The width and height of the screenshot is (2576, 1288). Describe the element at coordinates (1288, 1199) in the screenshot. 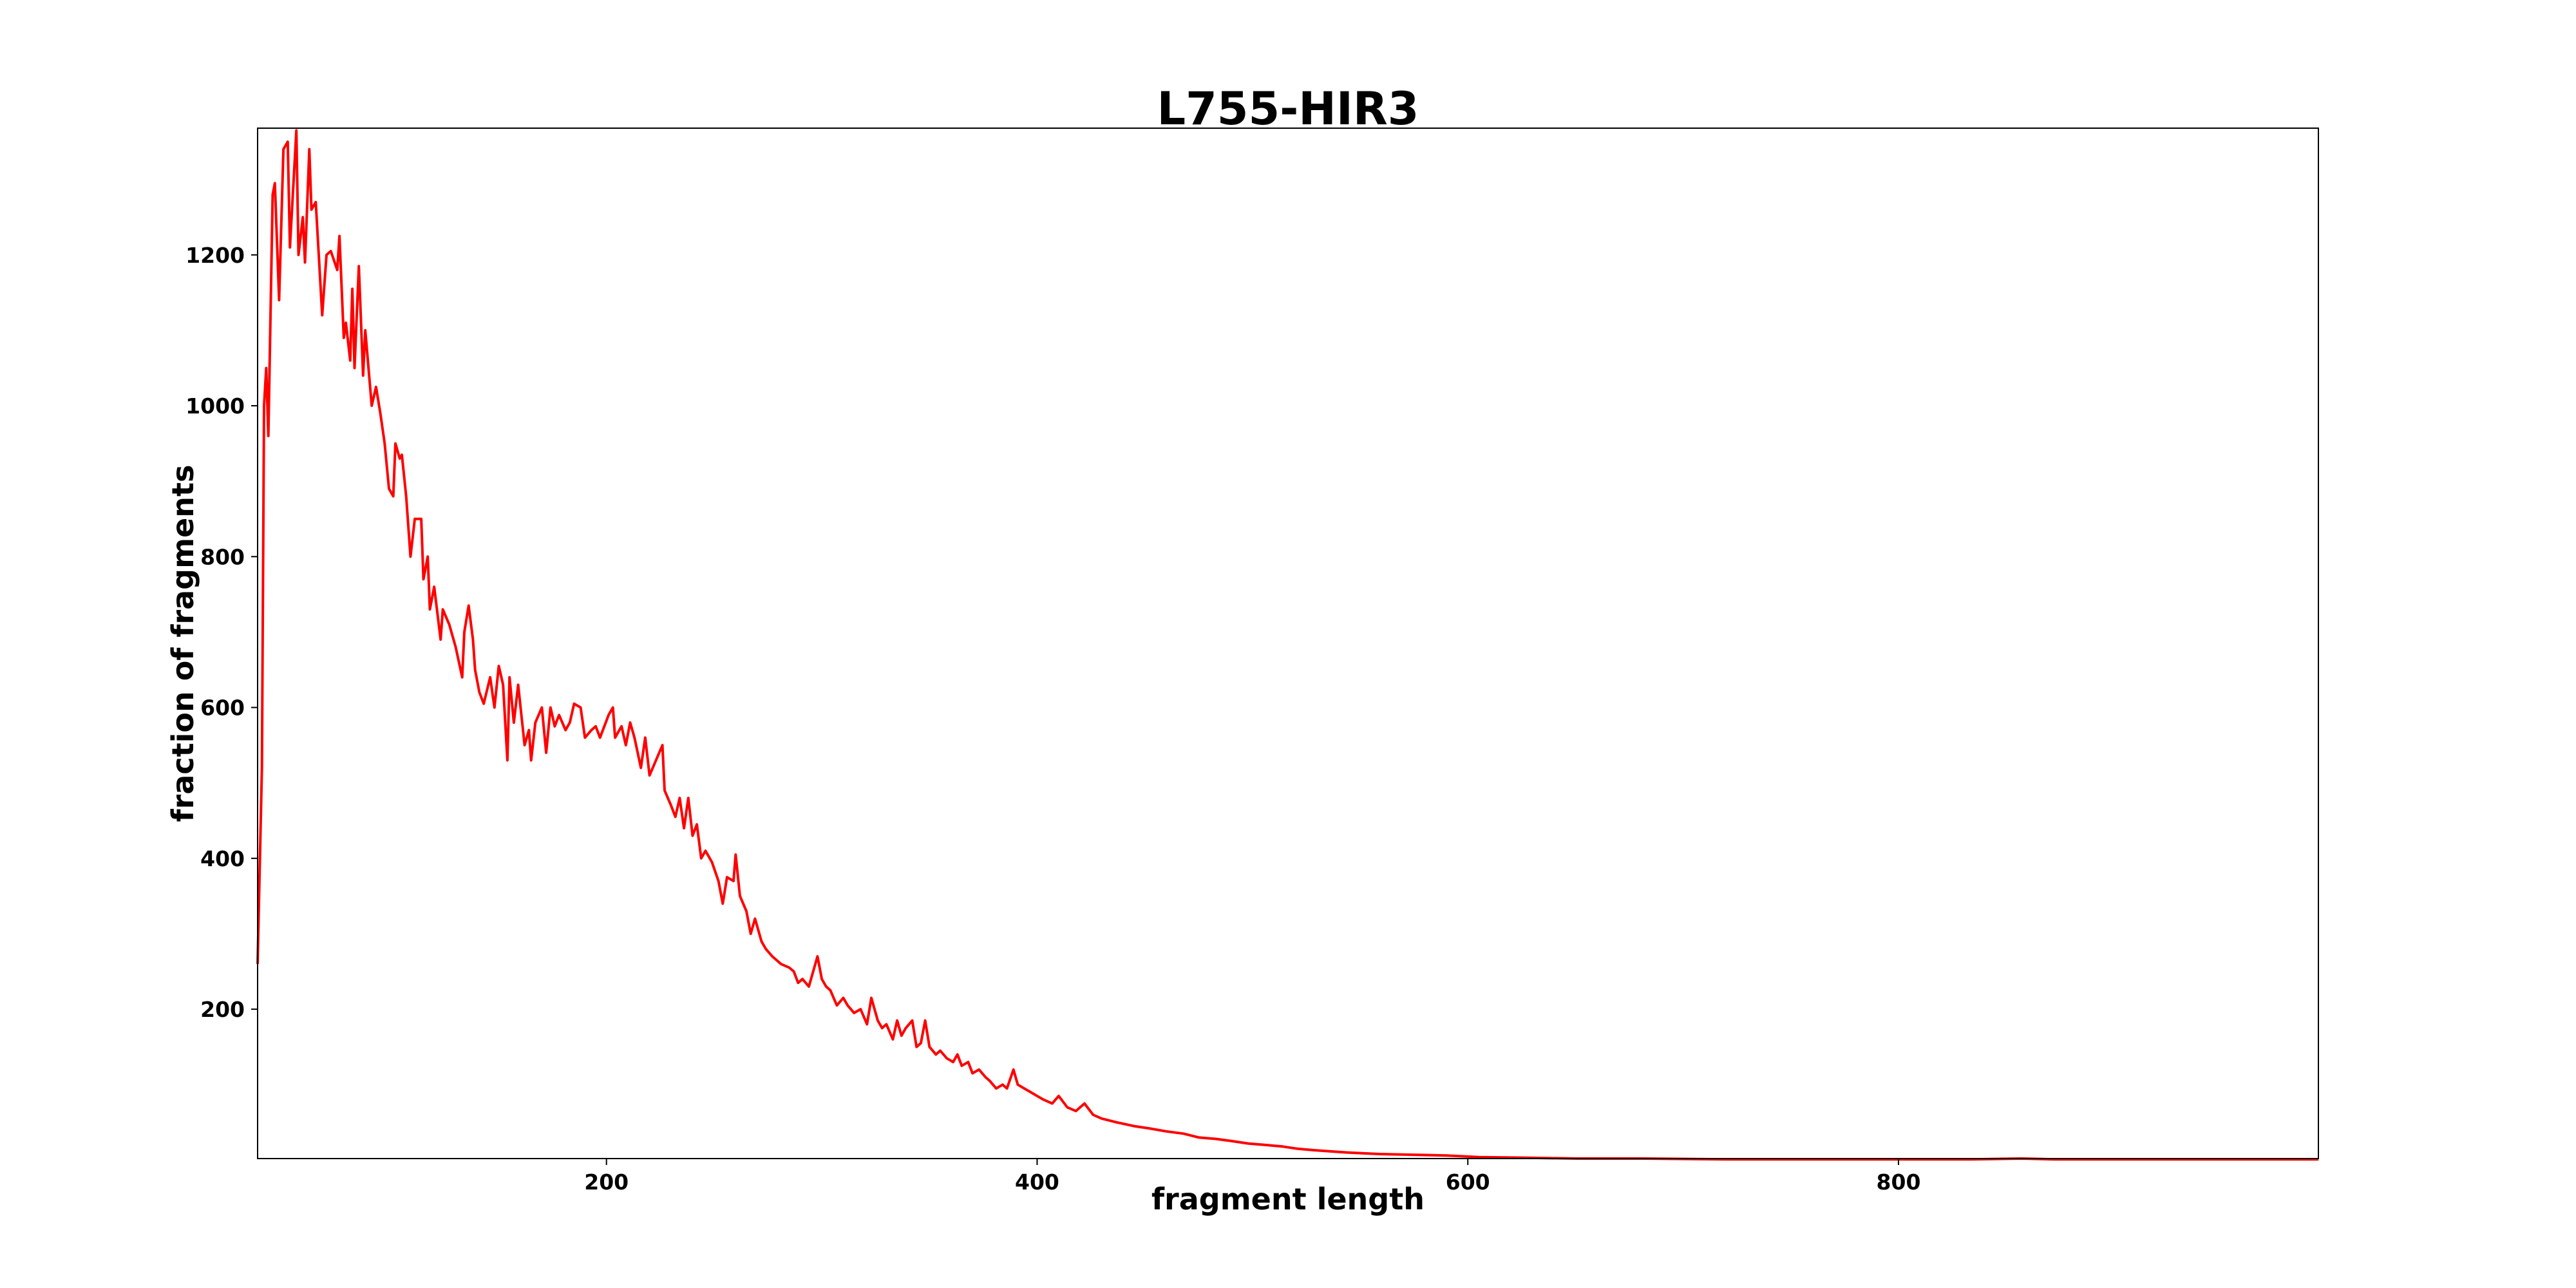

I see `x-axis-label: fragment length` at that location.